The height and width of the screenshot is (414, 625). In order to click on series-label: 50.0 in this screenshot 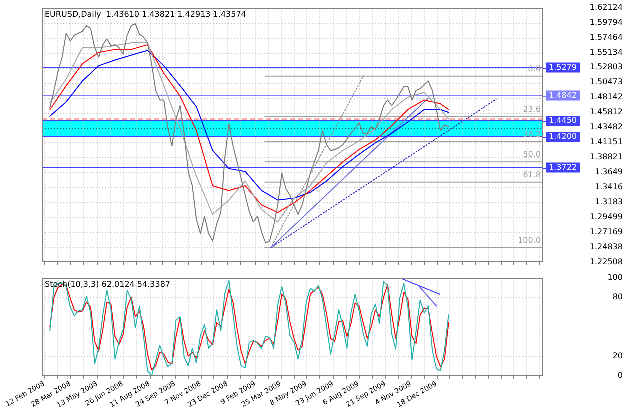, I will do `click(532, 155)`.